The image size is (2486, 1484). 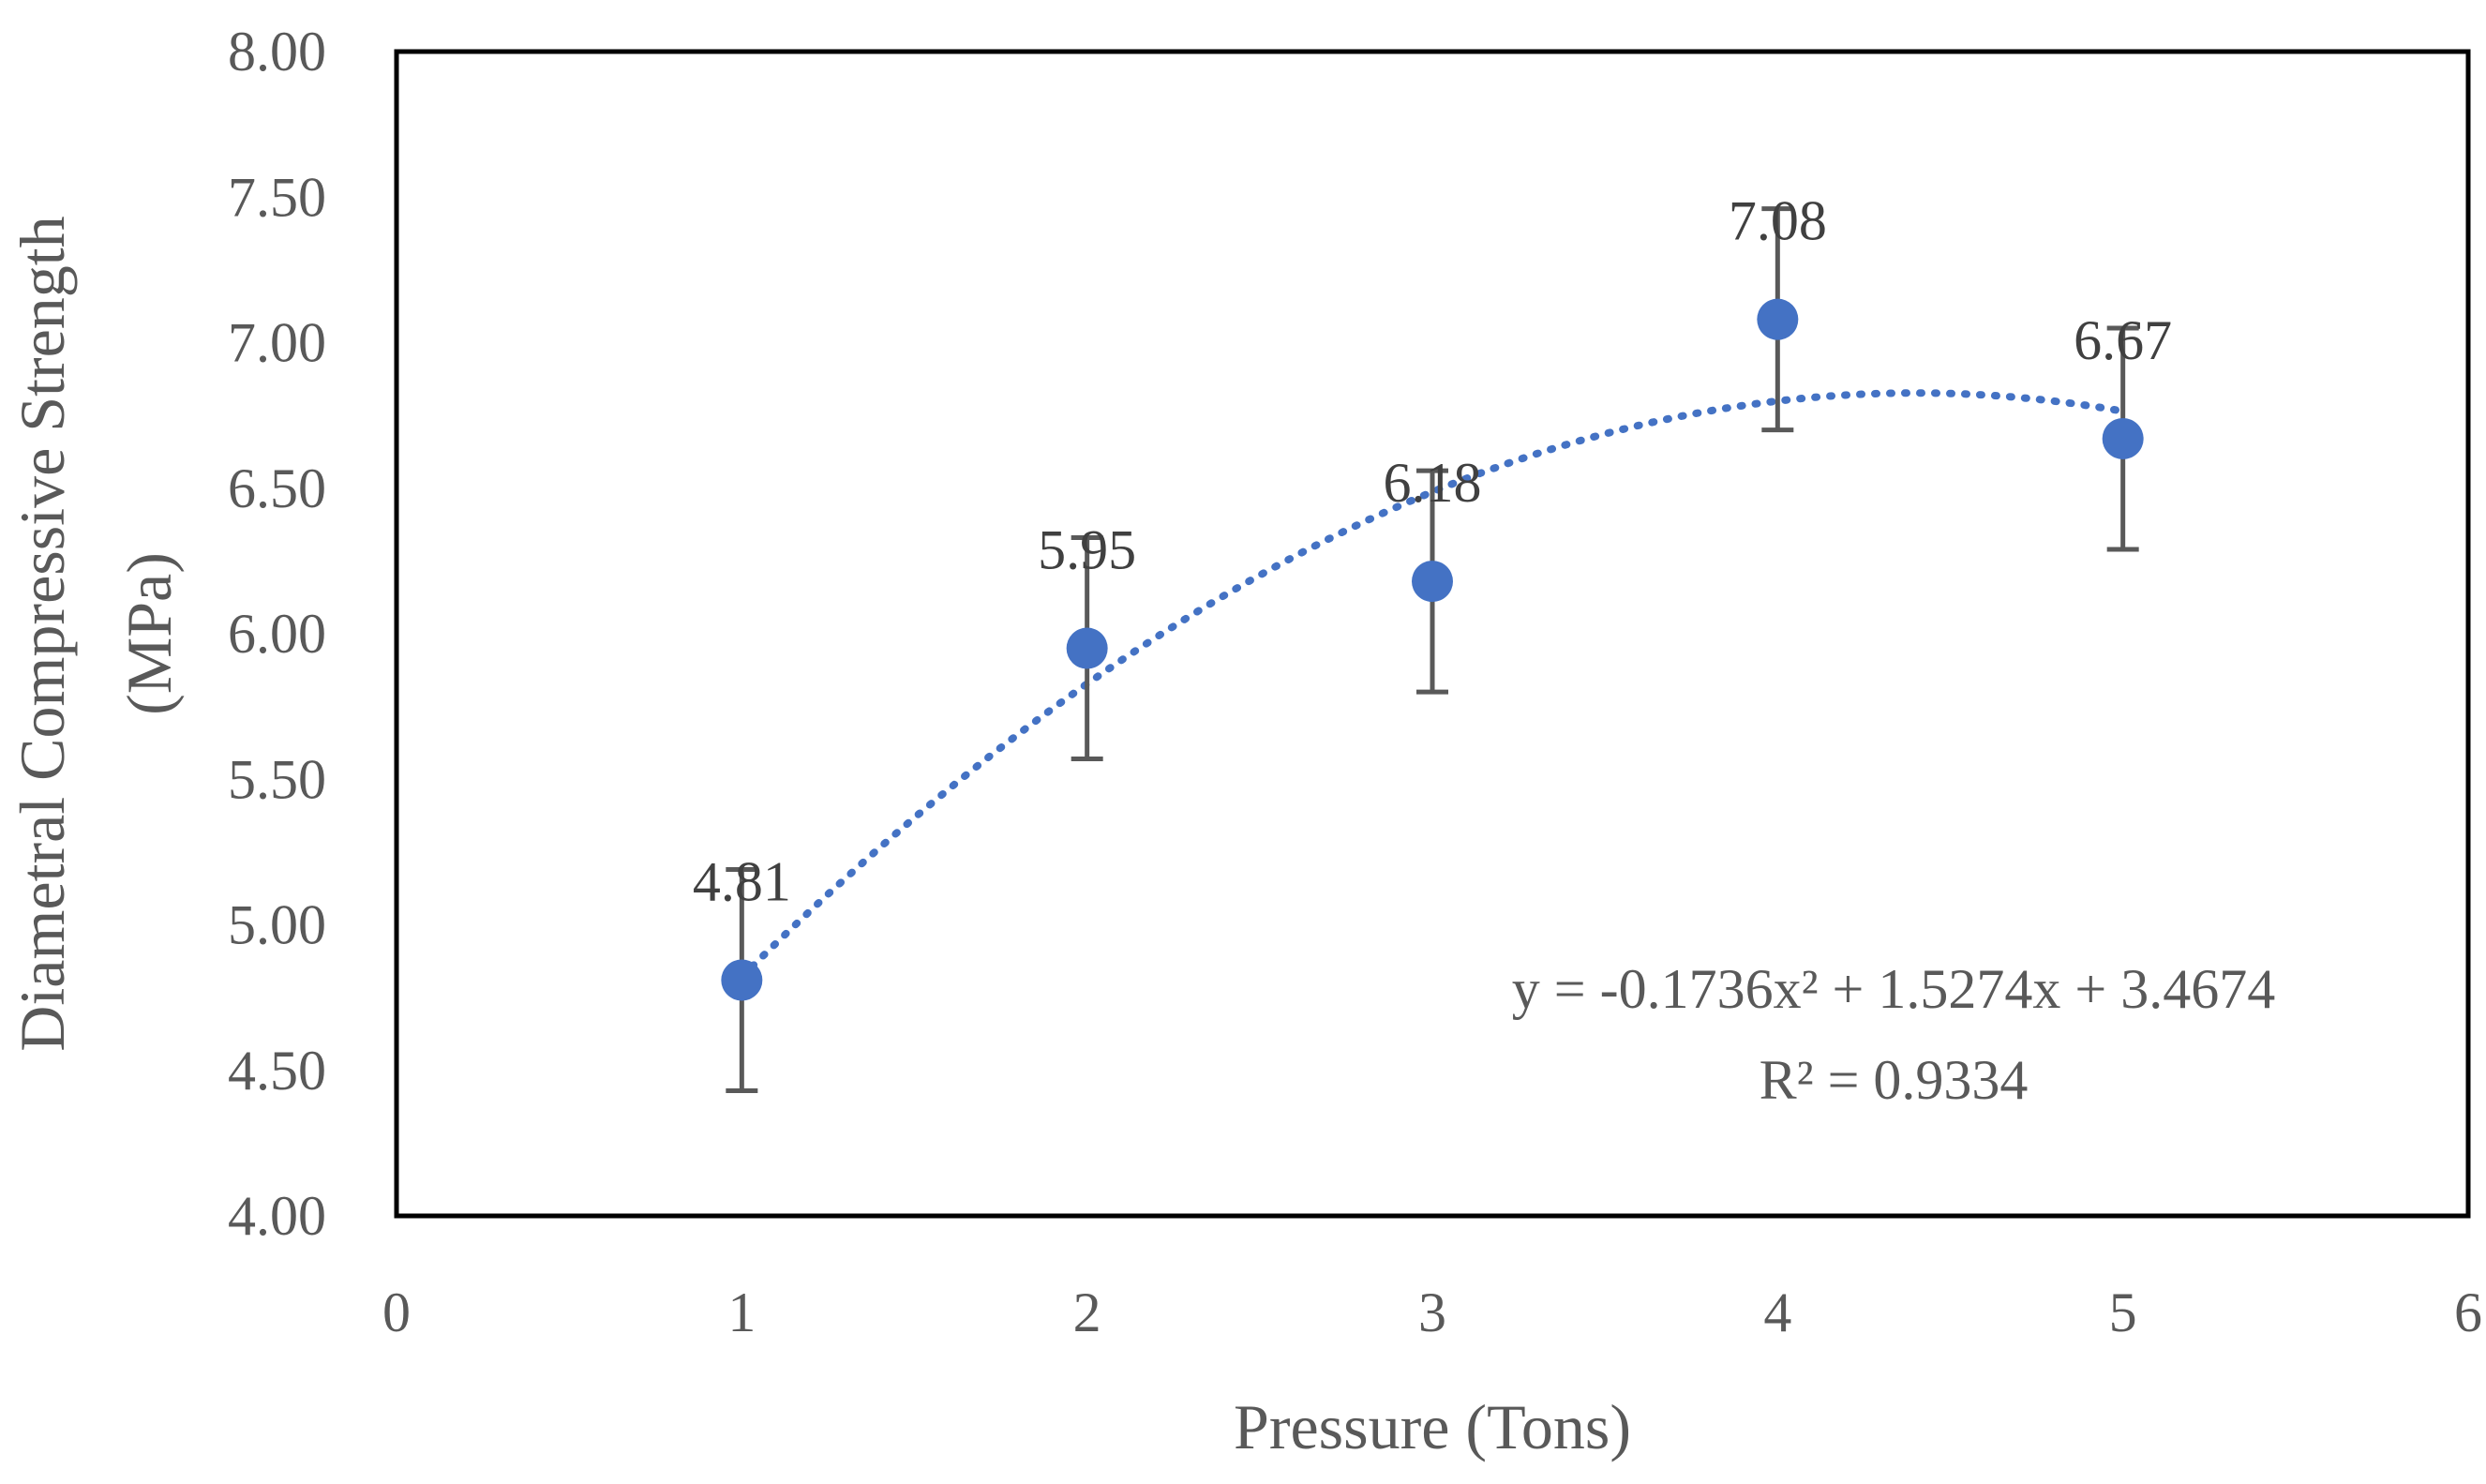 I want to click on x-tick-label: 1, so click(x=742, y=1312).